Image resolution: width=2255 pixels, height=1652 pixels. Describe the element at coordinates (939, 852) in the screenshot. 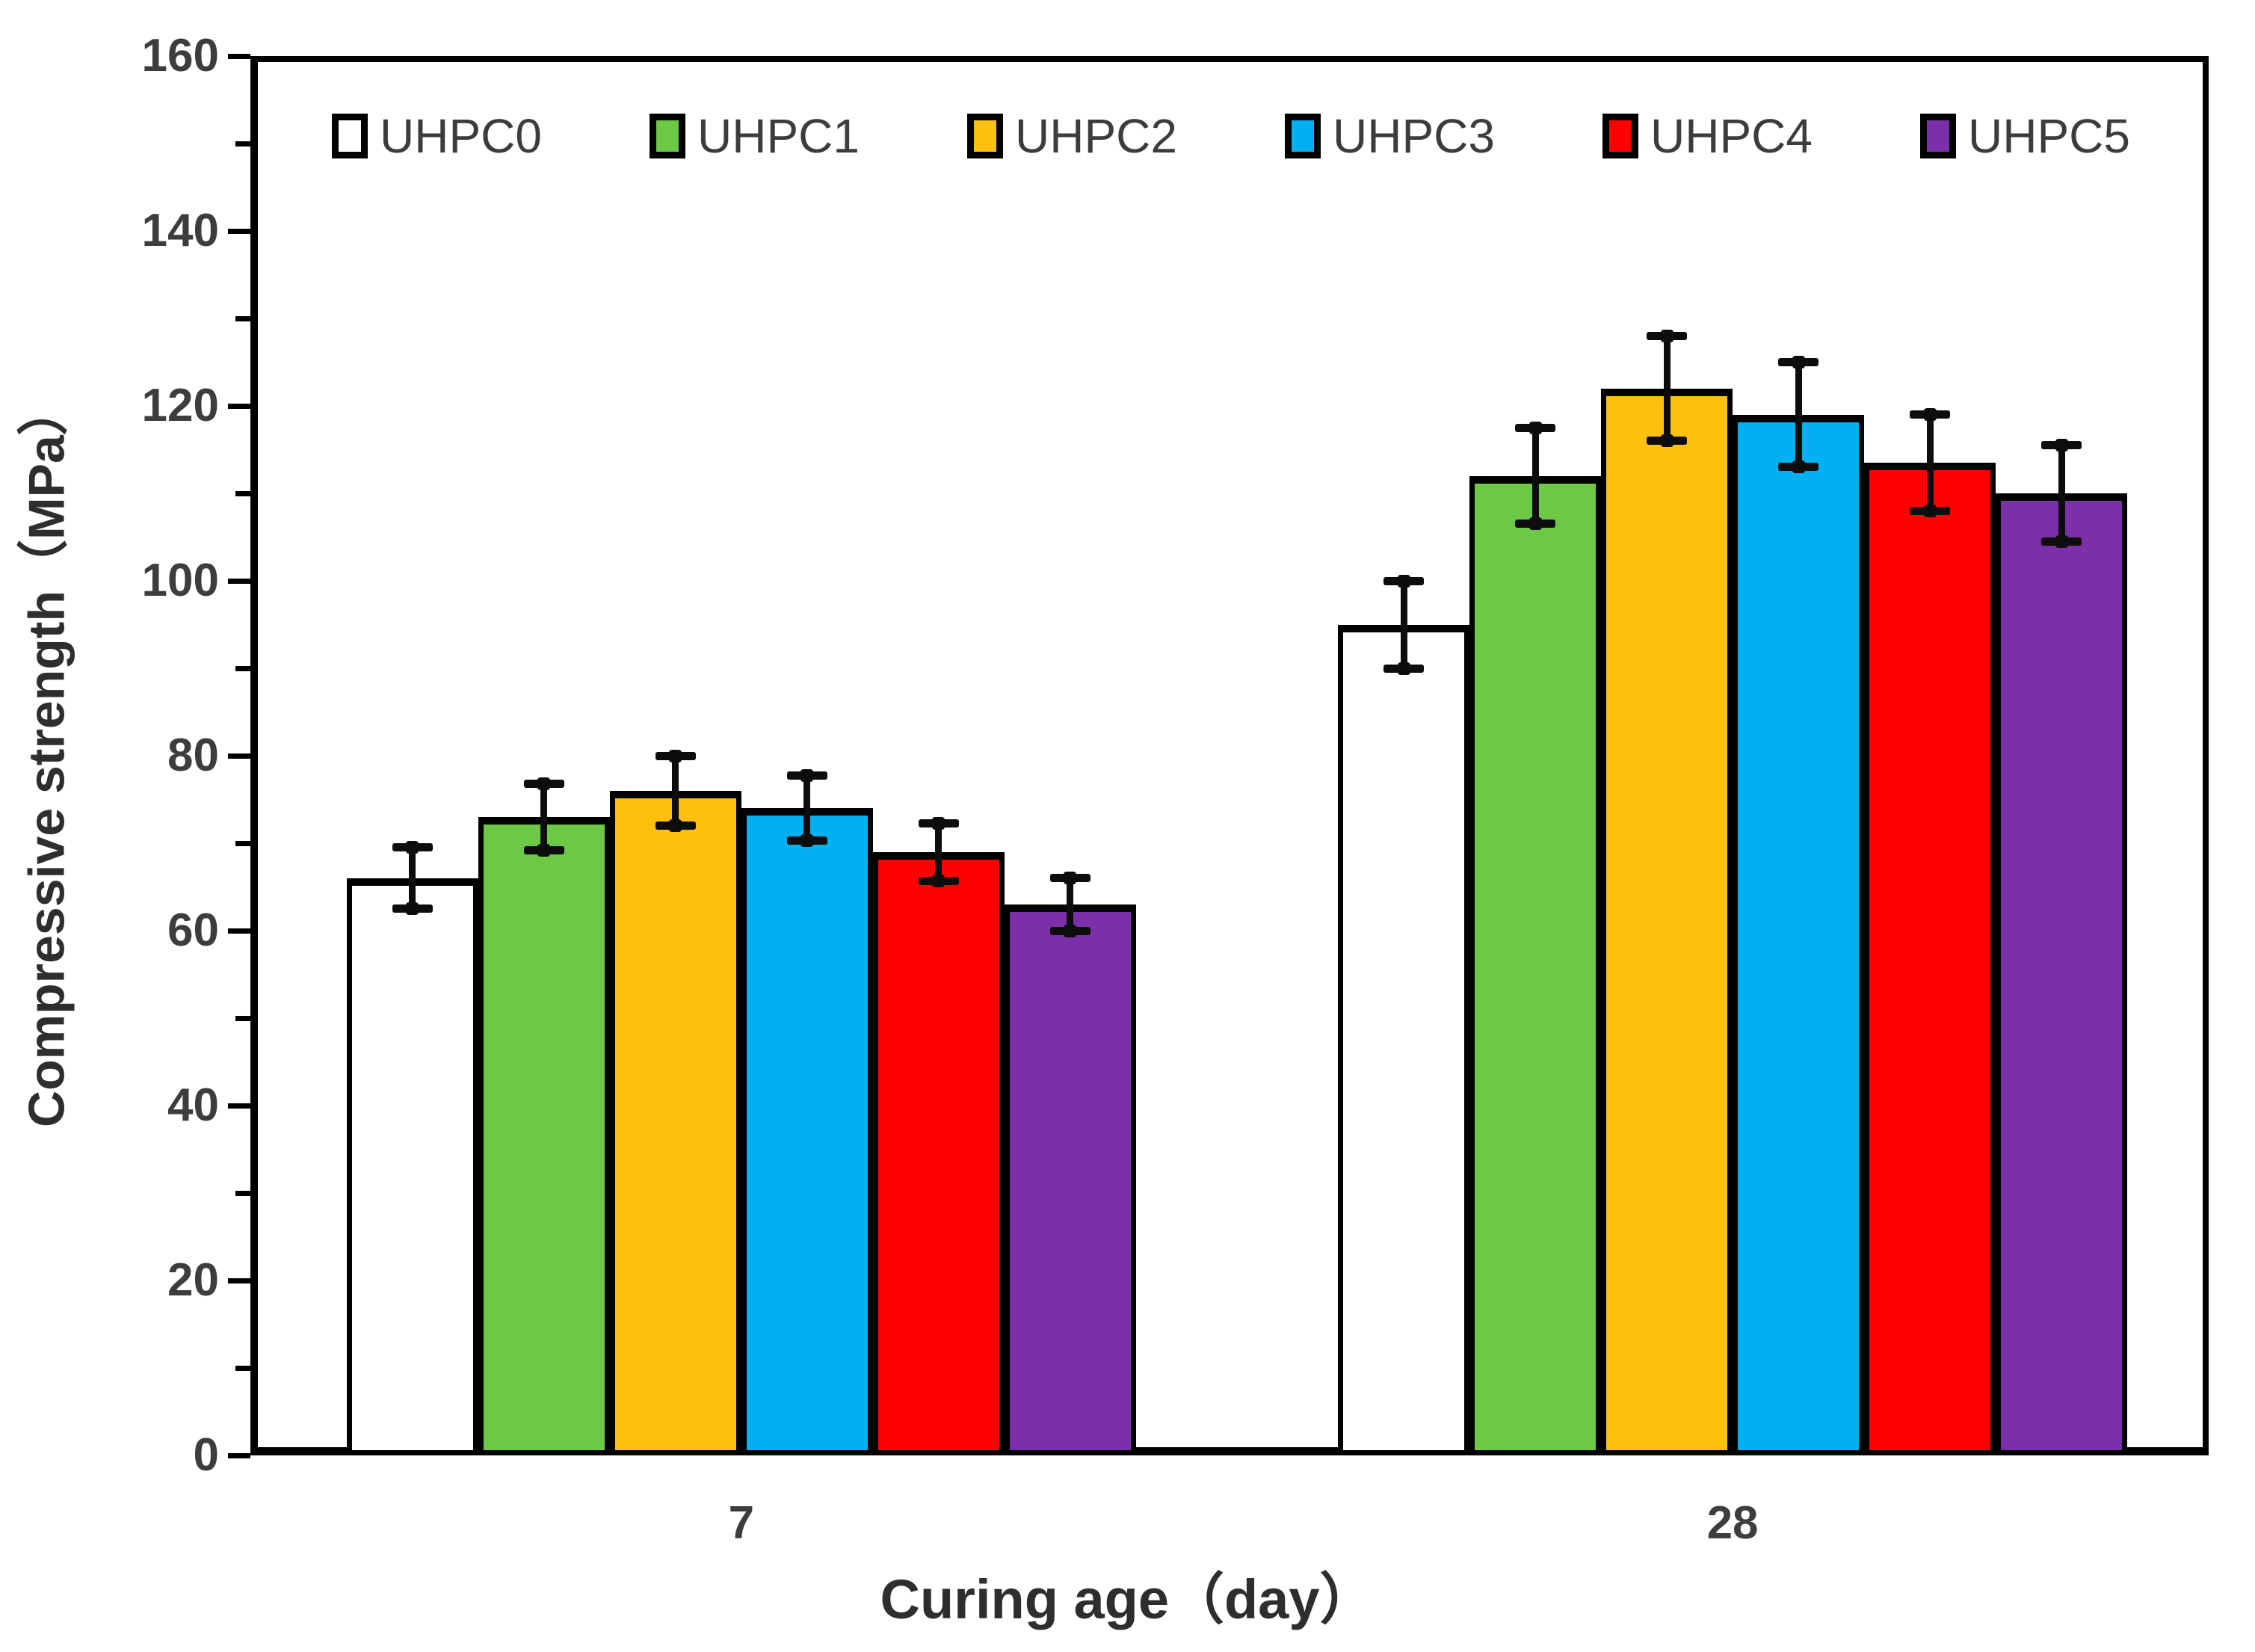

I see `error-bar-UHPC4-day7` at that location.